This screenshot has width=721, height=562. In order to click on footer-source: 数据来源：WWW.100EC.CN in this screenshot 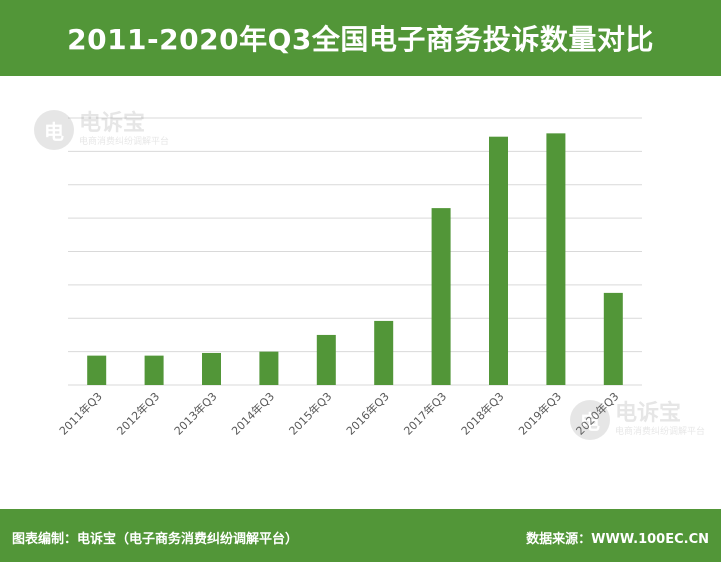, I will do `click(617, 539)`.